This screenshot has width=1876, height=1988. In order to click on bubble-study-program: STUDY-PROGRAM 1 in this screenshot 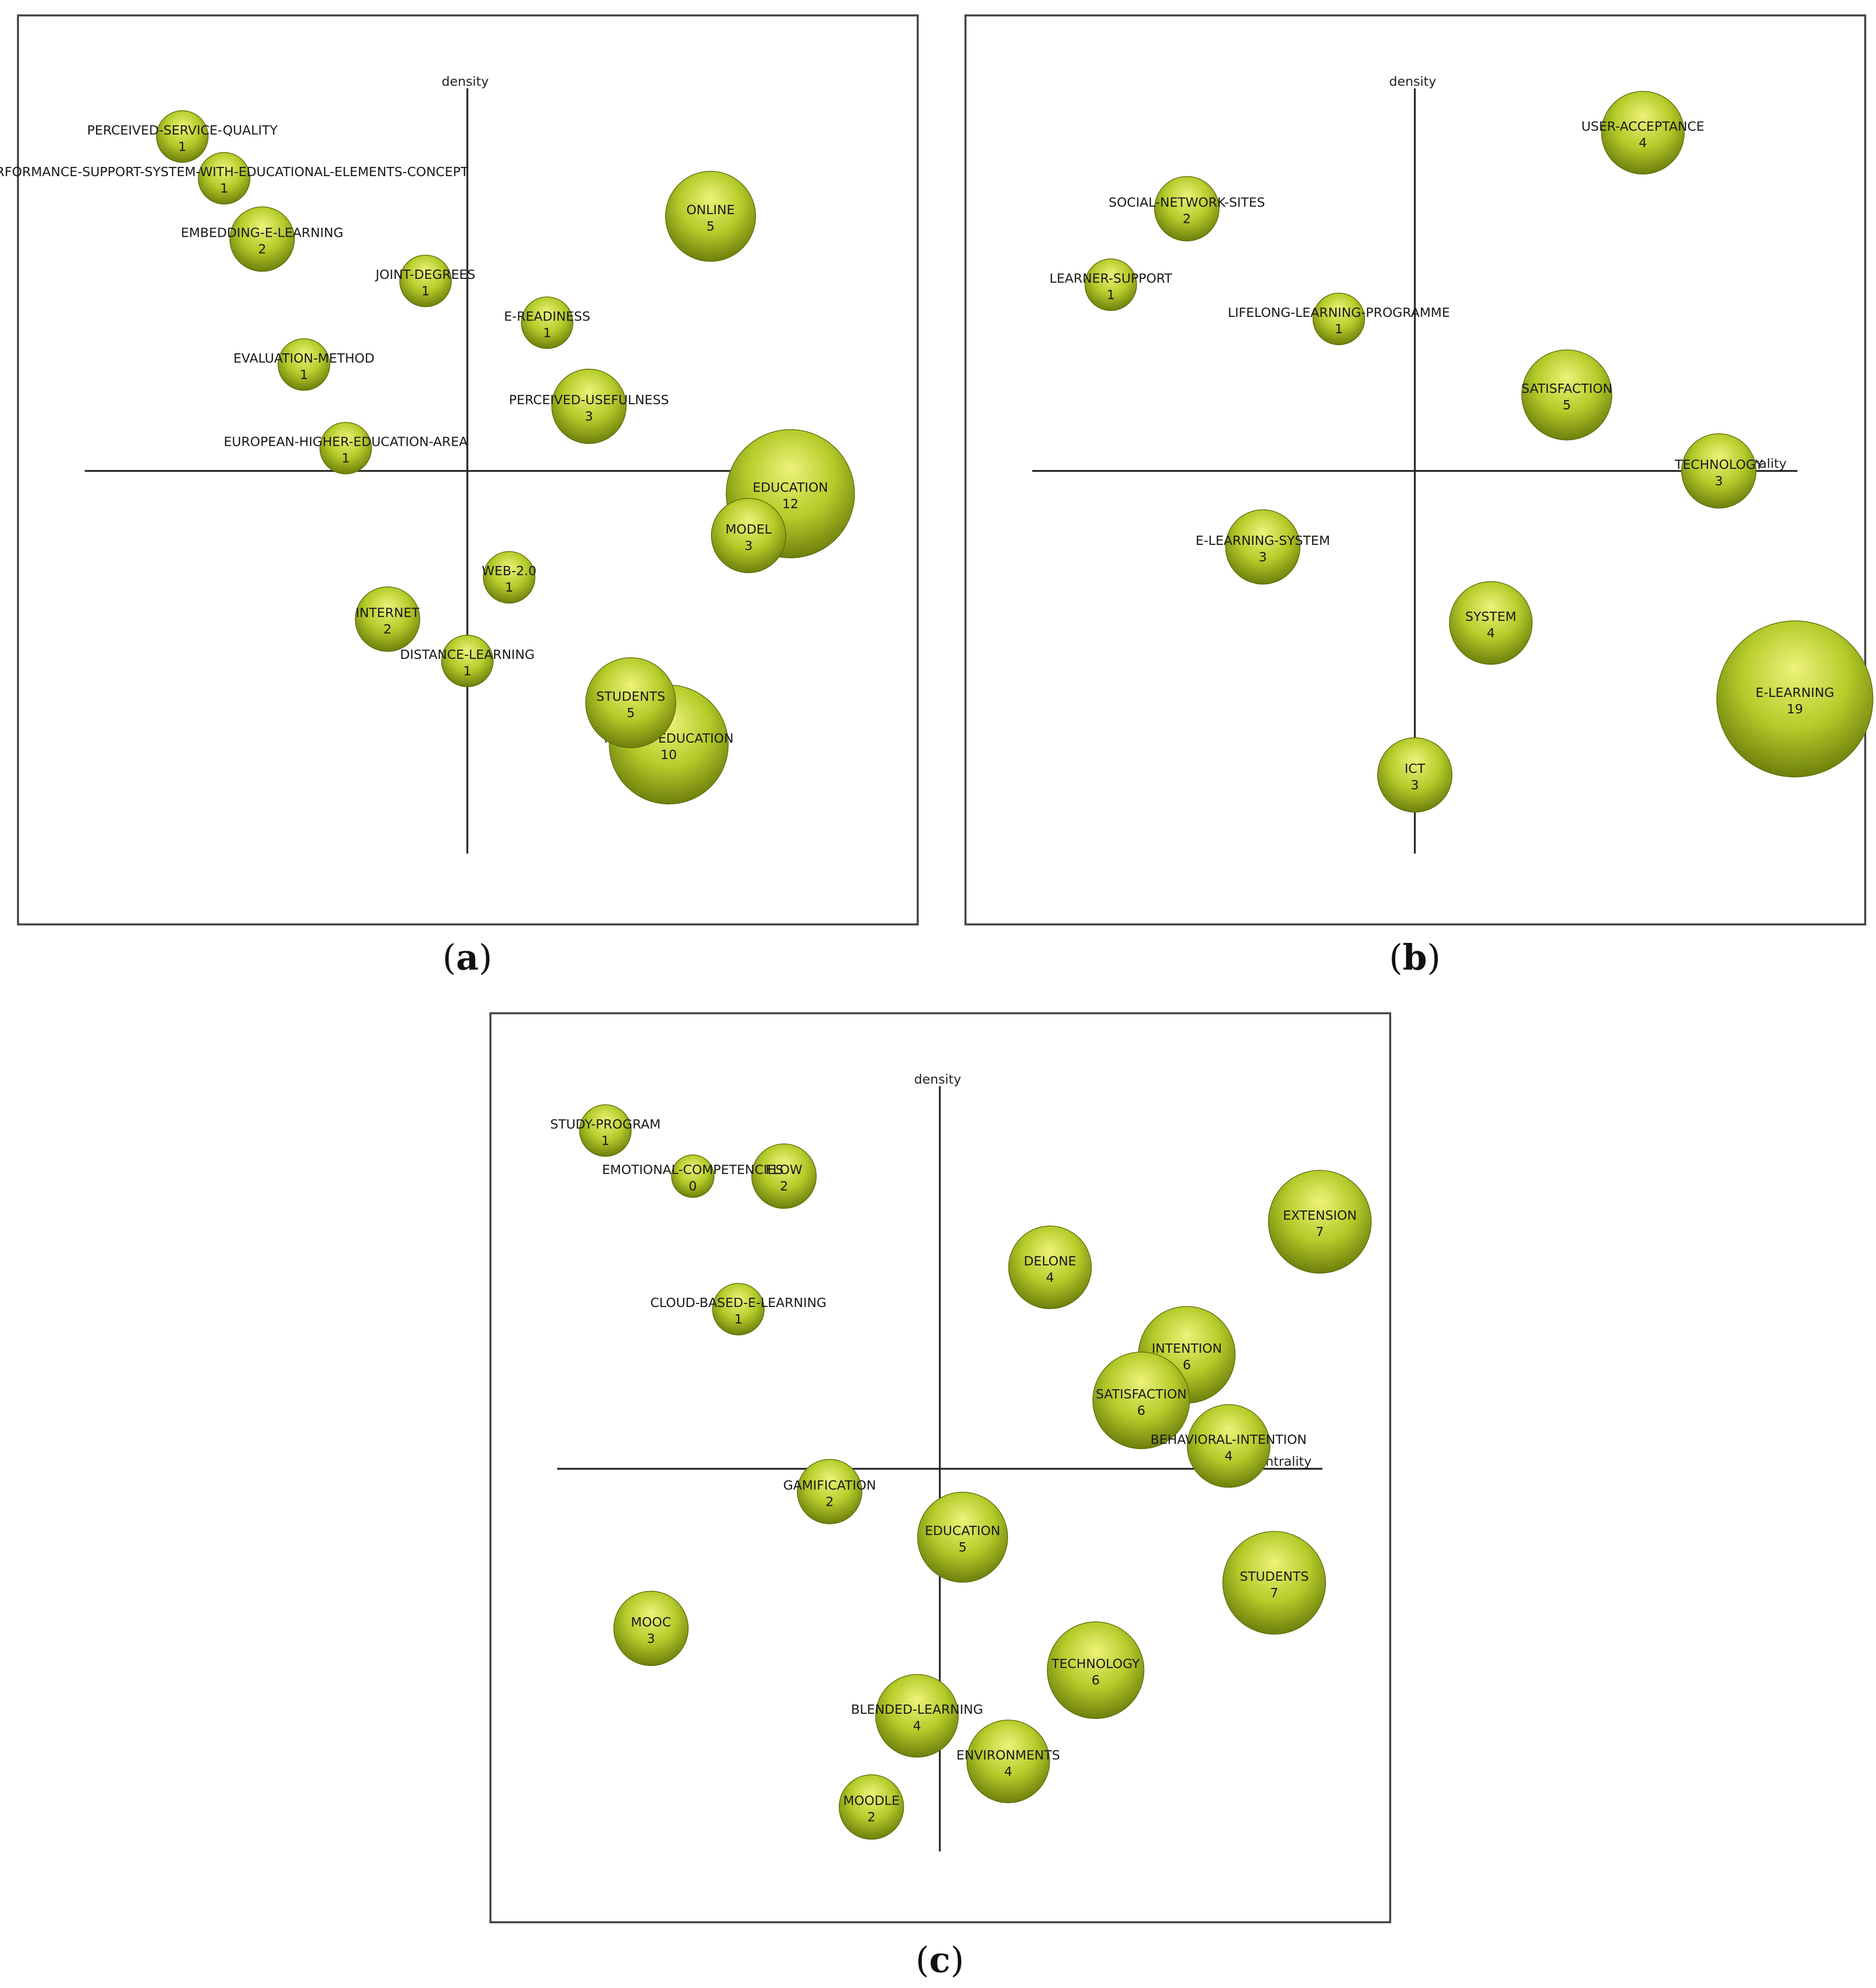, I will do `click(605, 1130)`.